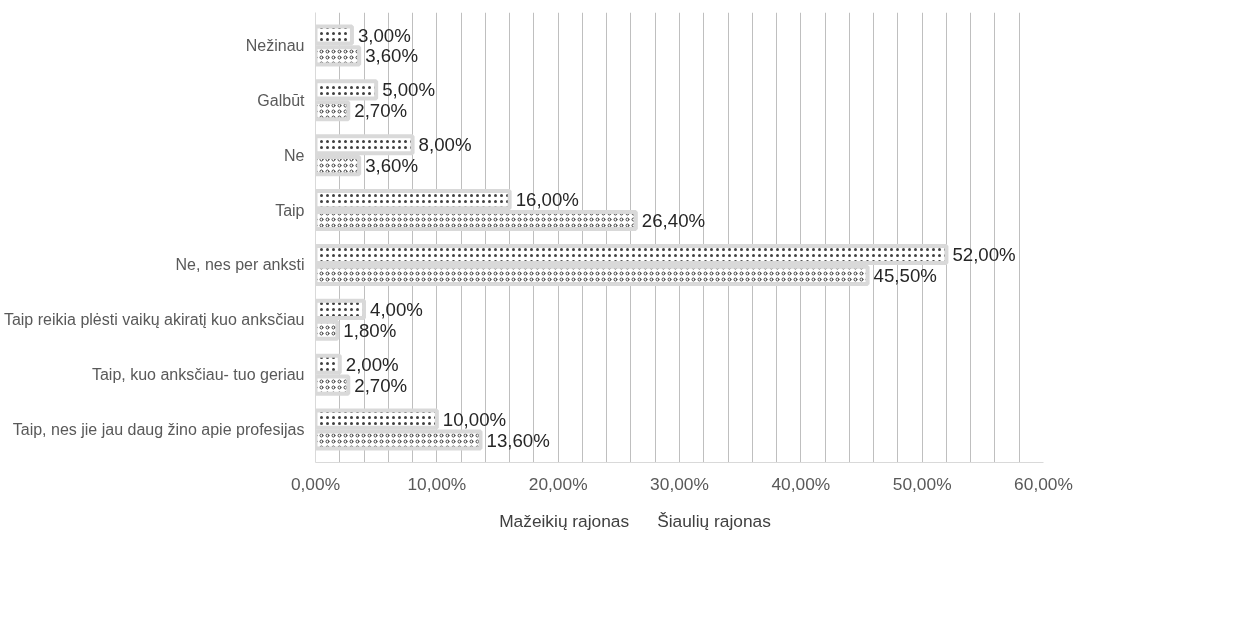  What do you see at coordinates (673, 220) in the screenshot?
I see `data-label: 26,40%` at bounding box center [673, 220].